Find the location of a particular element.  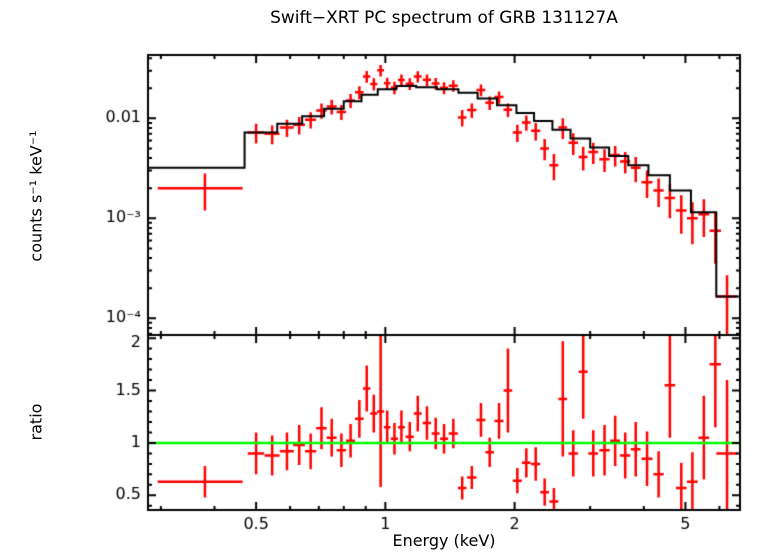

y-axis-label-ratio: ratio is located at coordinates (36, 422).